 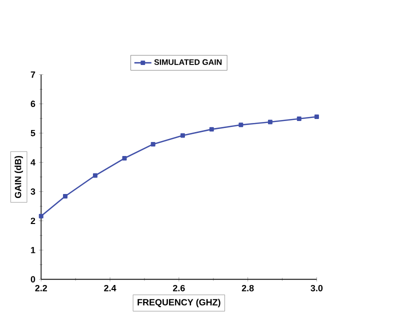 I want to click on x-tick-label: 2.8, so click(x=248, y=288).